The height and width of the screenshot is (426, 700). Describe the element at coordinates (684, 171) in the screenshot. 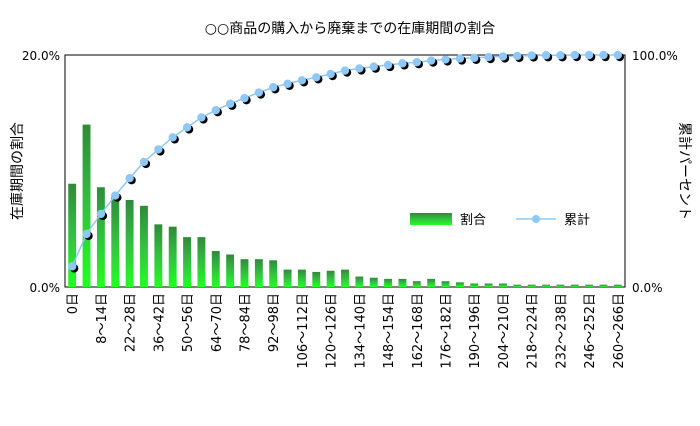

I see `y-axis-label-right: 累計パーセント` at that location.